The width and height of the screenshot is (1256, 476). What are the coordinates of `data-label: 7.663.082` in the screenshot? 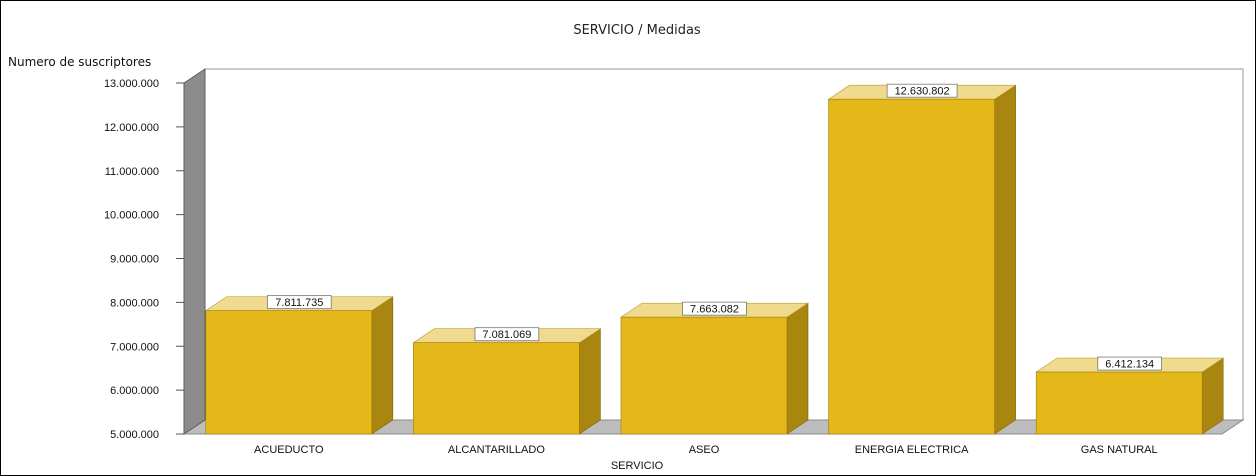 It's located at (714, 310).